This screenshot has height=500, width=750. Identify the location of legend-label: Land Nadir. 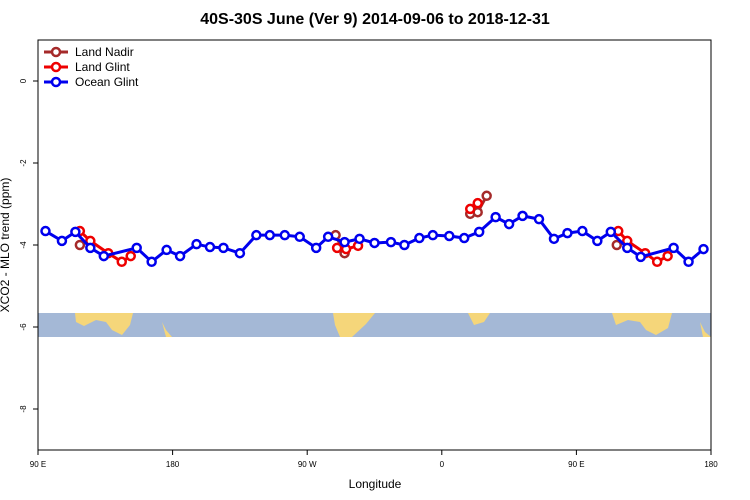
(104, 52).